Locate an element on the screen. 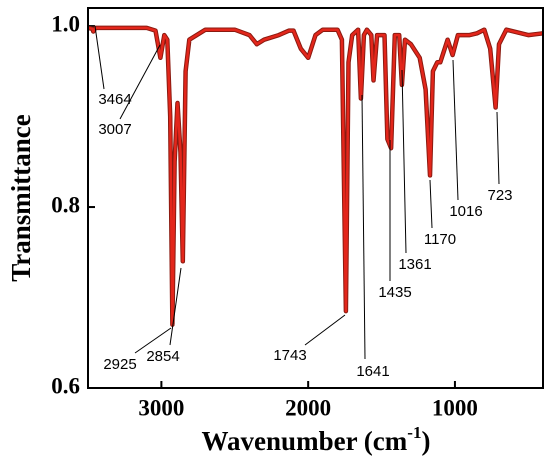 The image size is (550, 469). y-tick-label: 0.6 is located at coordinates (65, 385).